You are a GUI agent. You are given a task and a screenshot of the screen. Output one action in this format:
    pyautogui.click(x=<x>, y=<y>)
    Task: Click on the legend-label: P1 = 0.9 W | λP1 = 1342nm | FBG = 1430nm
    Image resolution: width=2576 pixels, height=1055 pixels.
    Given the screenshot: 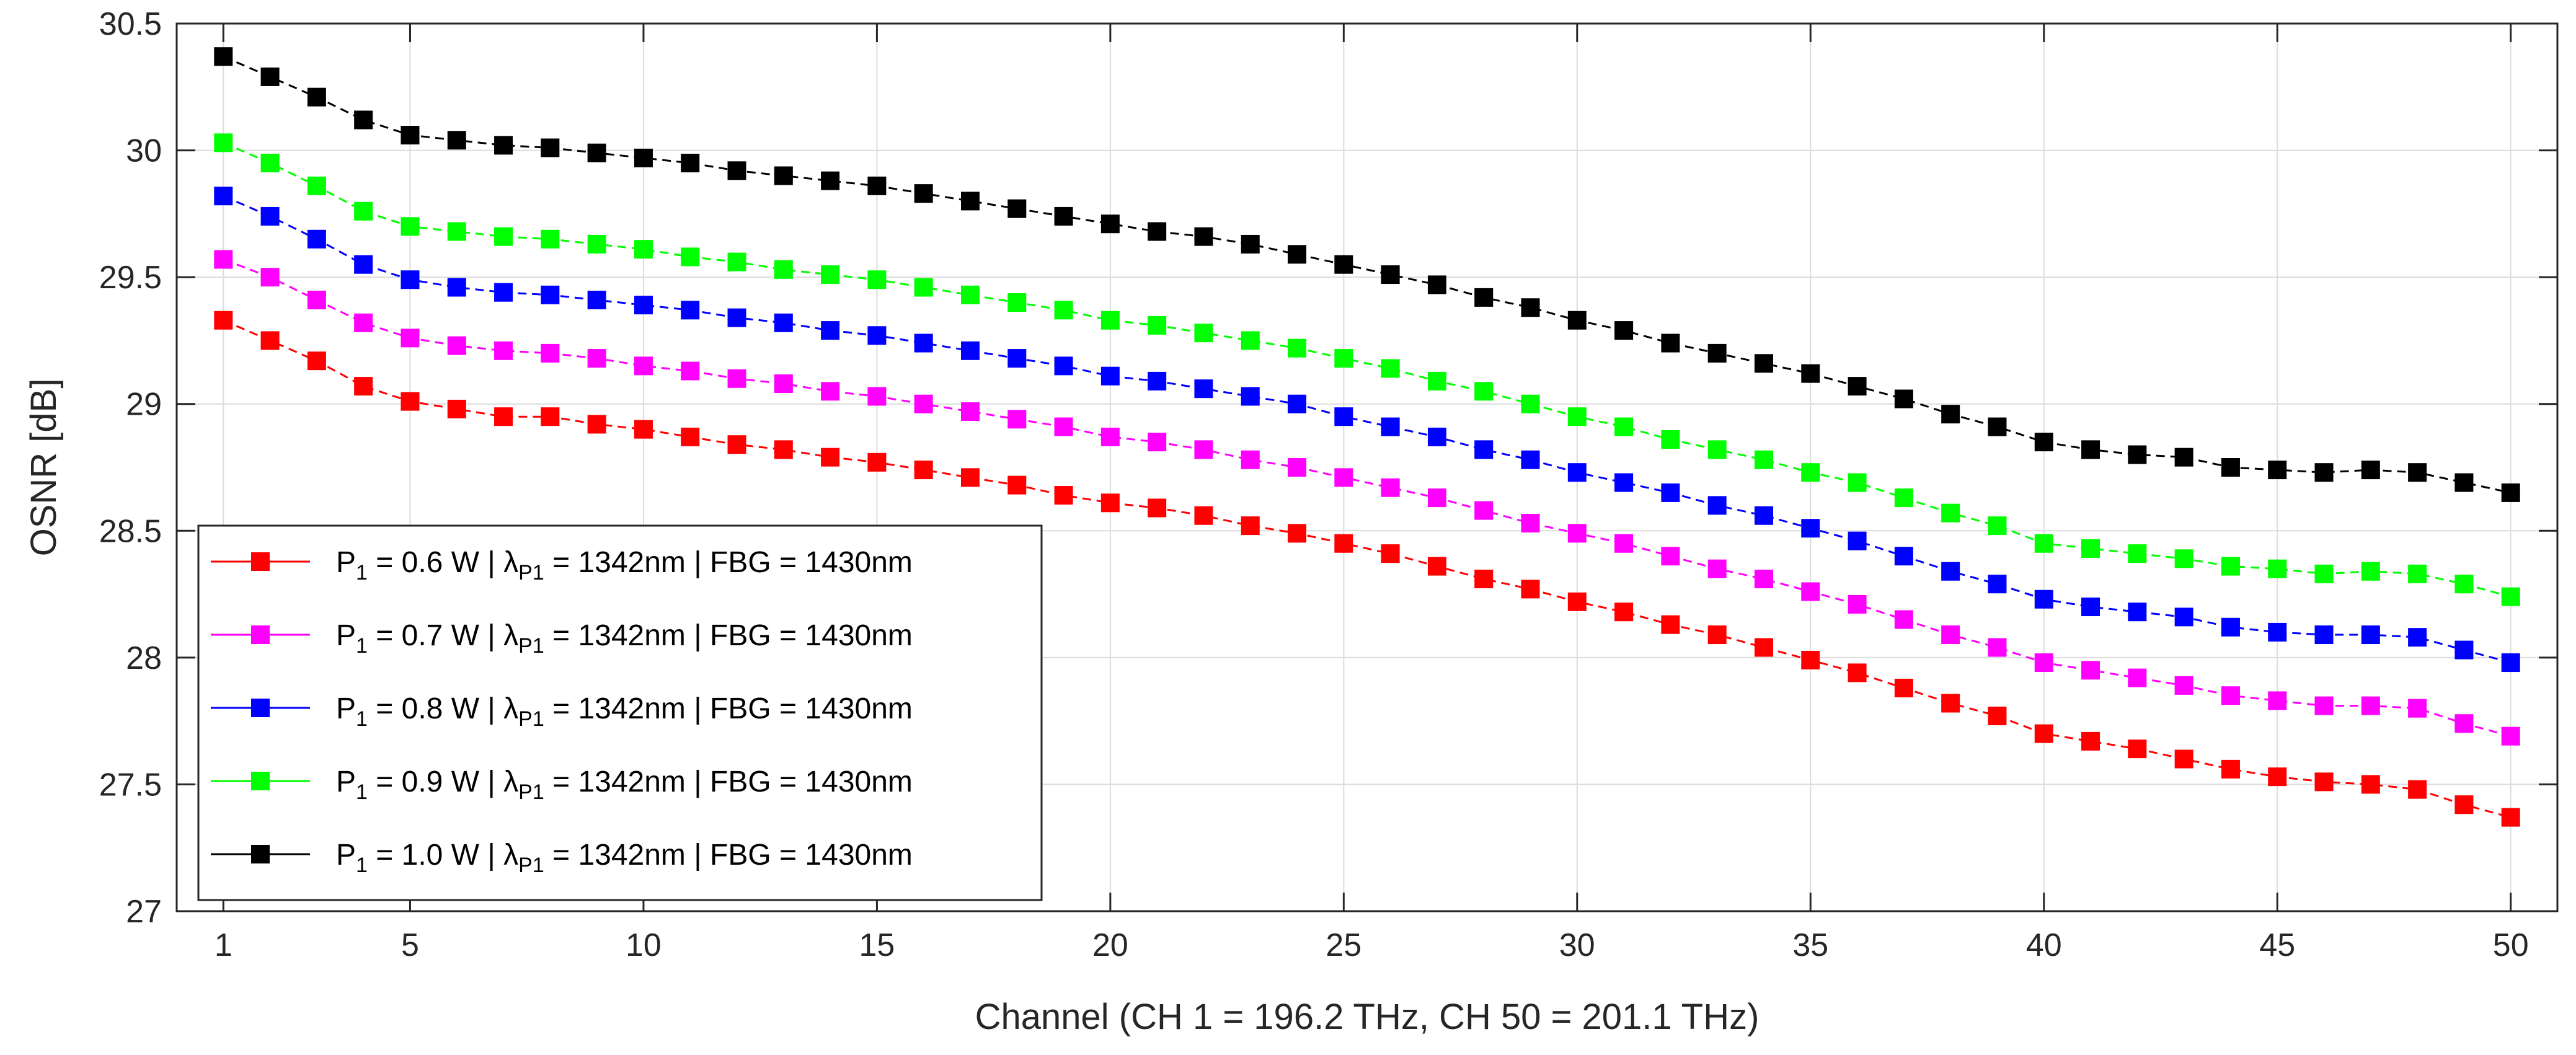 What is the action you would take?
    pyautogui.click(x=624, y=785)
    